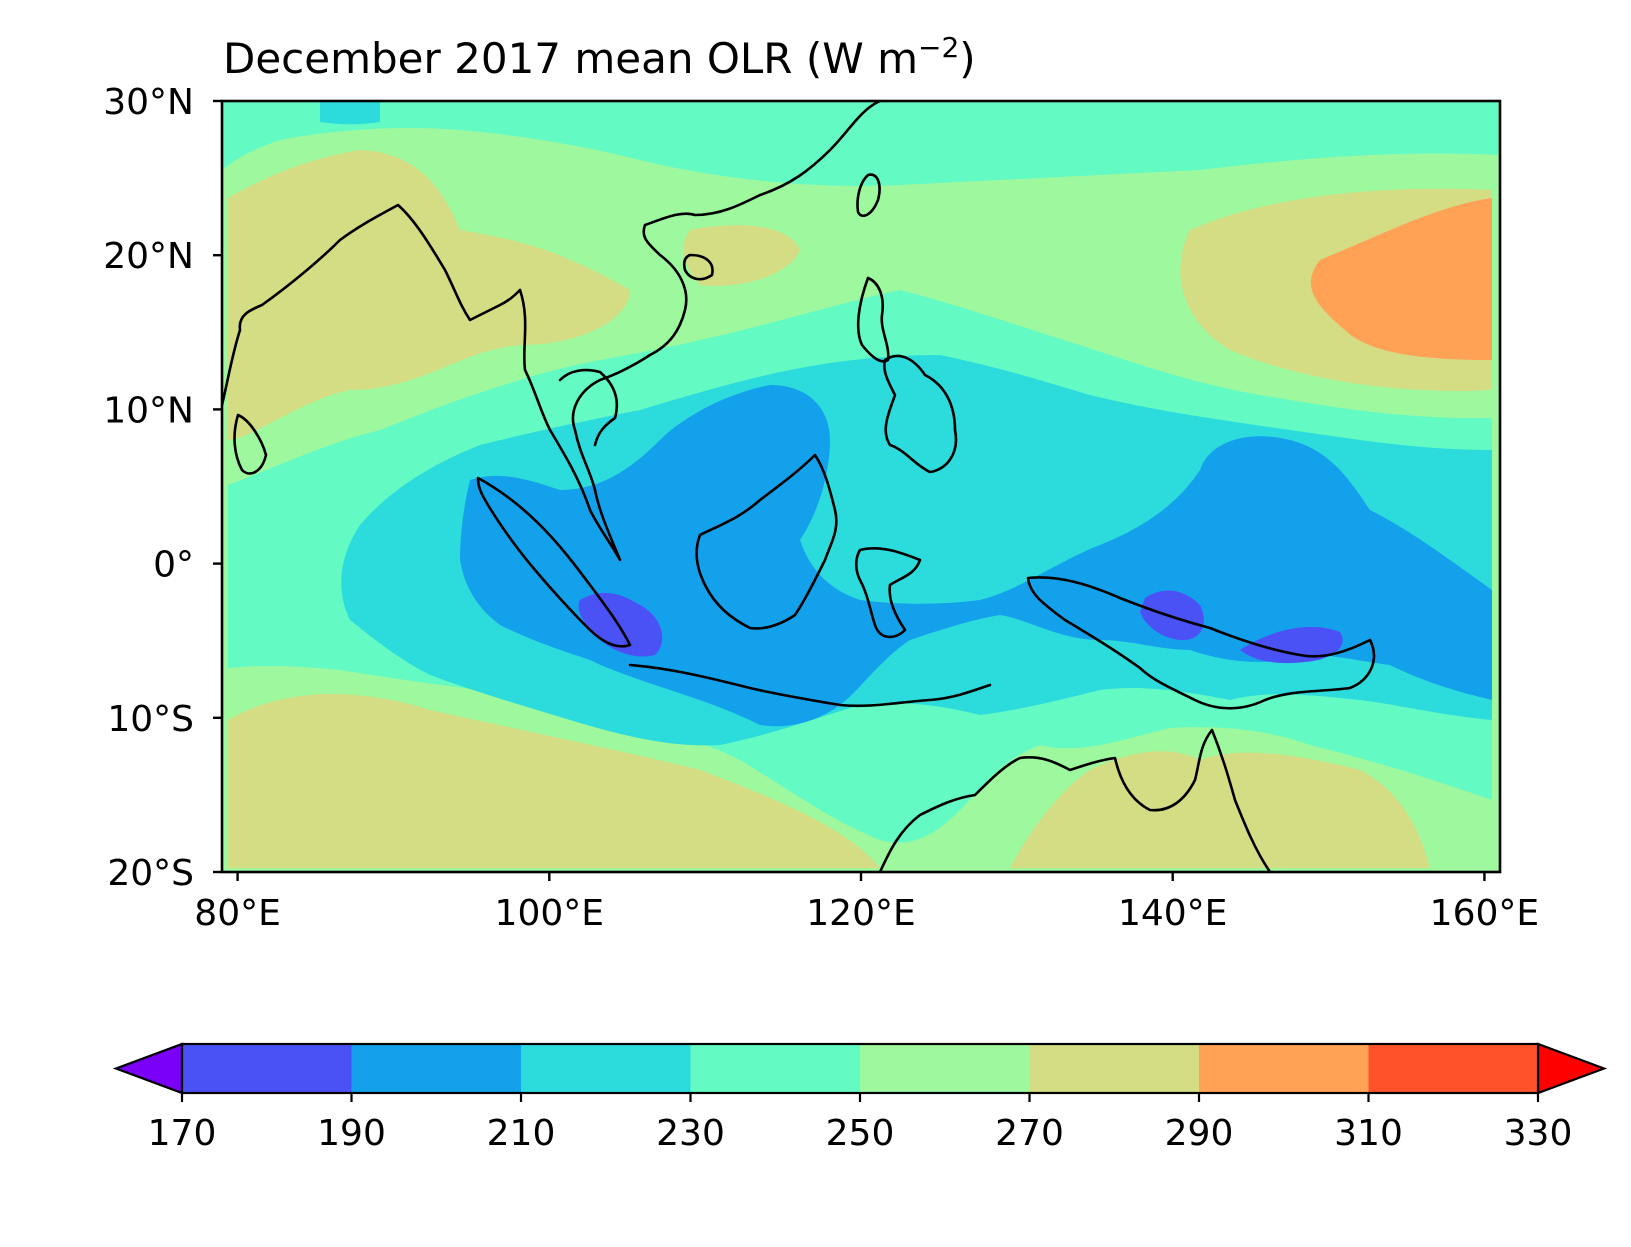  Describe the element at coordinates (148, 410) in the screenshot. I see `lat-tick-label: 10°N` at that location.